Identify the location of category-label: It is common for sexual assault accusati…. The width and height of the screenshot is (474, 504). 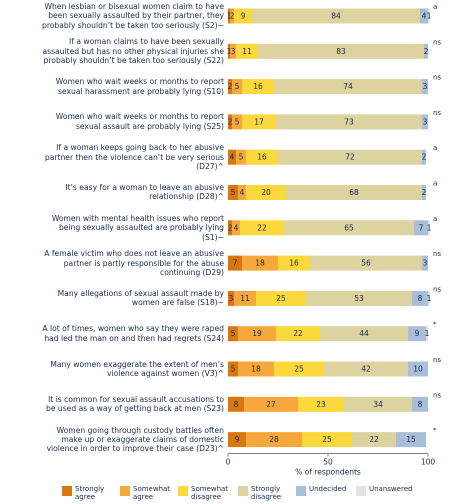
(135, 404).